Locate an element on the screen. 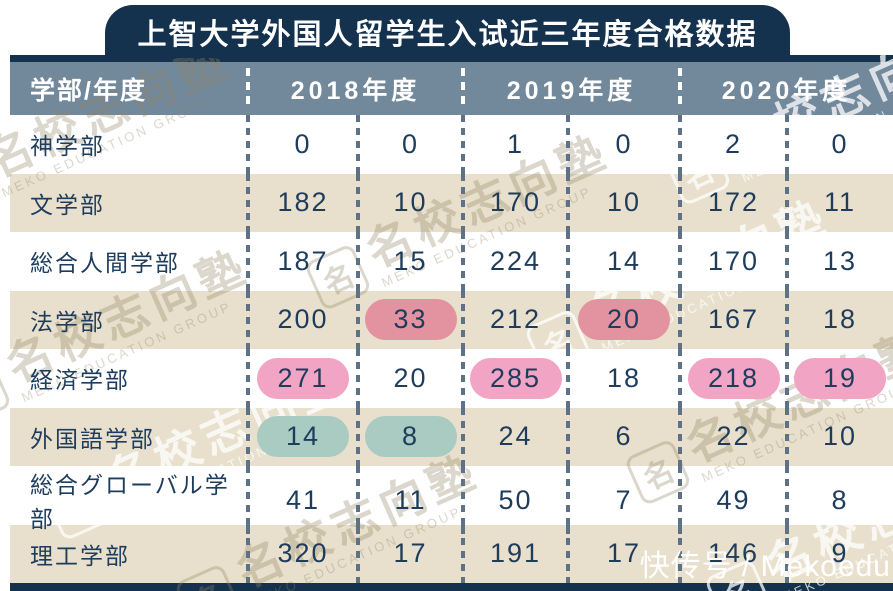 This screenshot has width=893, height=591. value-cell: 172 is located at coordinates (734, 203).